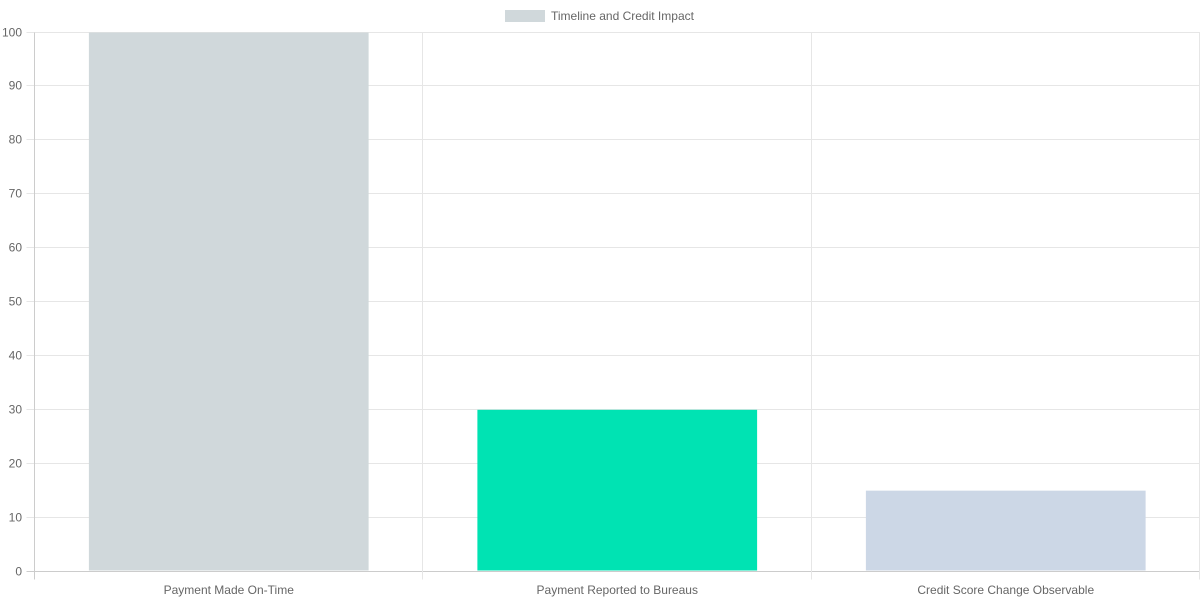 The height and width of the screenshot is (605, 1200). Describe the element at coordinates (1005, 590) in the screenshot. I see `x-tick-label: Credit Score Change Observable` at that location.